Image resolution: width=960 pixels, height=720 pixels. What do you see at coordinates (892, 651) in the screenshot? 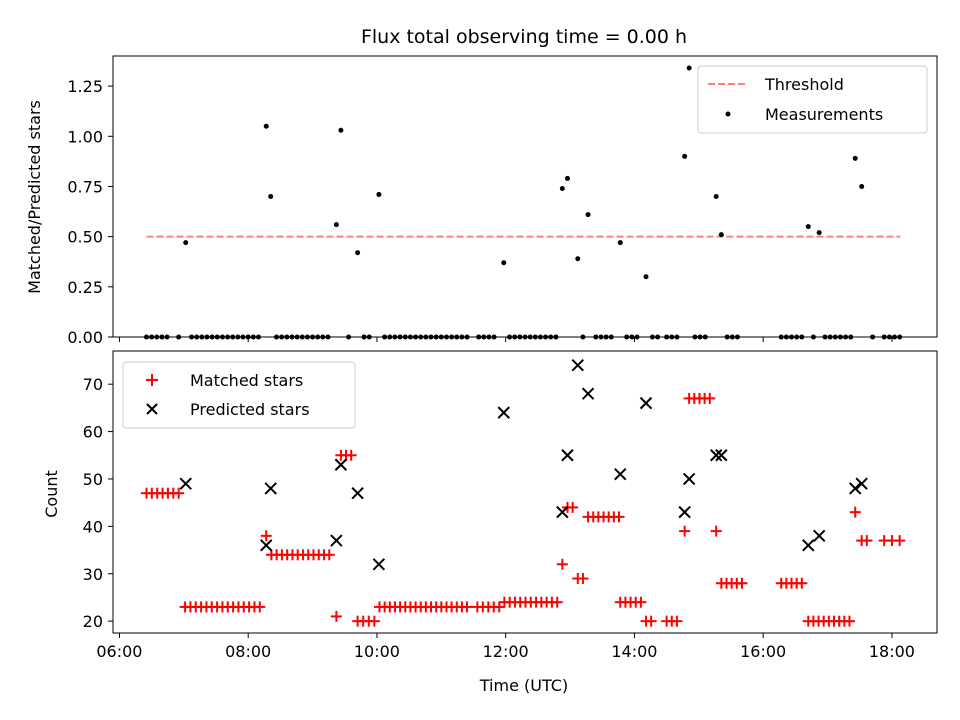
I see `bottom-x-tick-label: 18:00` at bounding box center [892, 651].